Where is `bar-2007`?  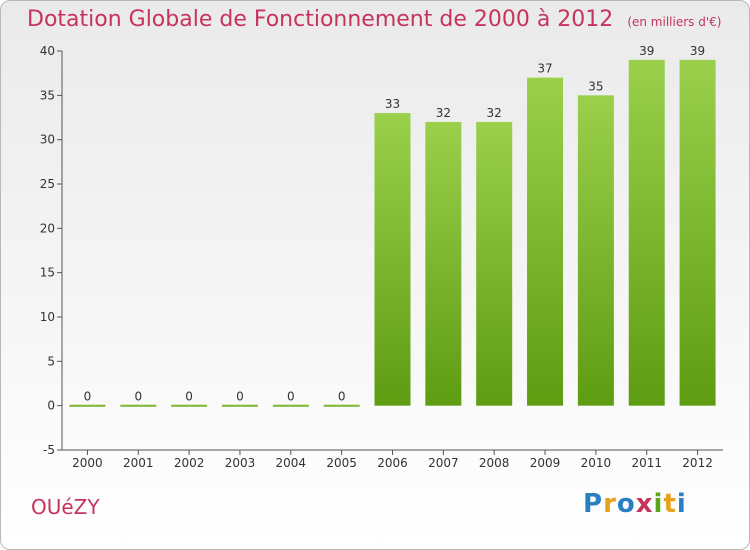 bar-2007 is located at coordinates (443, 263).